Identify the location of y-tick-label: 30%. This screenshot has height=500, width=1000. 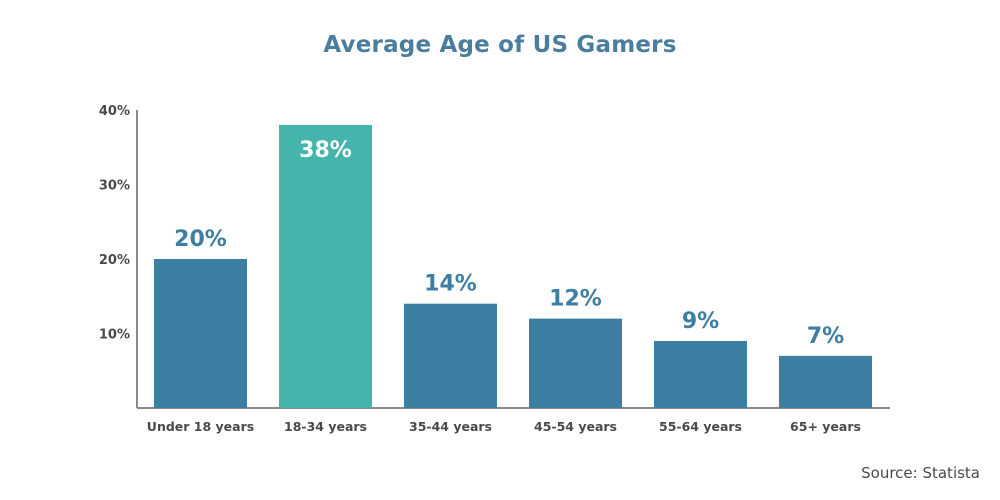
(114, 186).